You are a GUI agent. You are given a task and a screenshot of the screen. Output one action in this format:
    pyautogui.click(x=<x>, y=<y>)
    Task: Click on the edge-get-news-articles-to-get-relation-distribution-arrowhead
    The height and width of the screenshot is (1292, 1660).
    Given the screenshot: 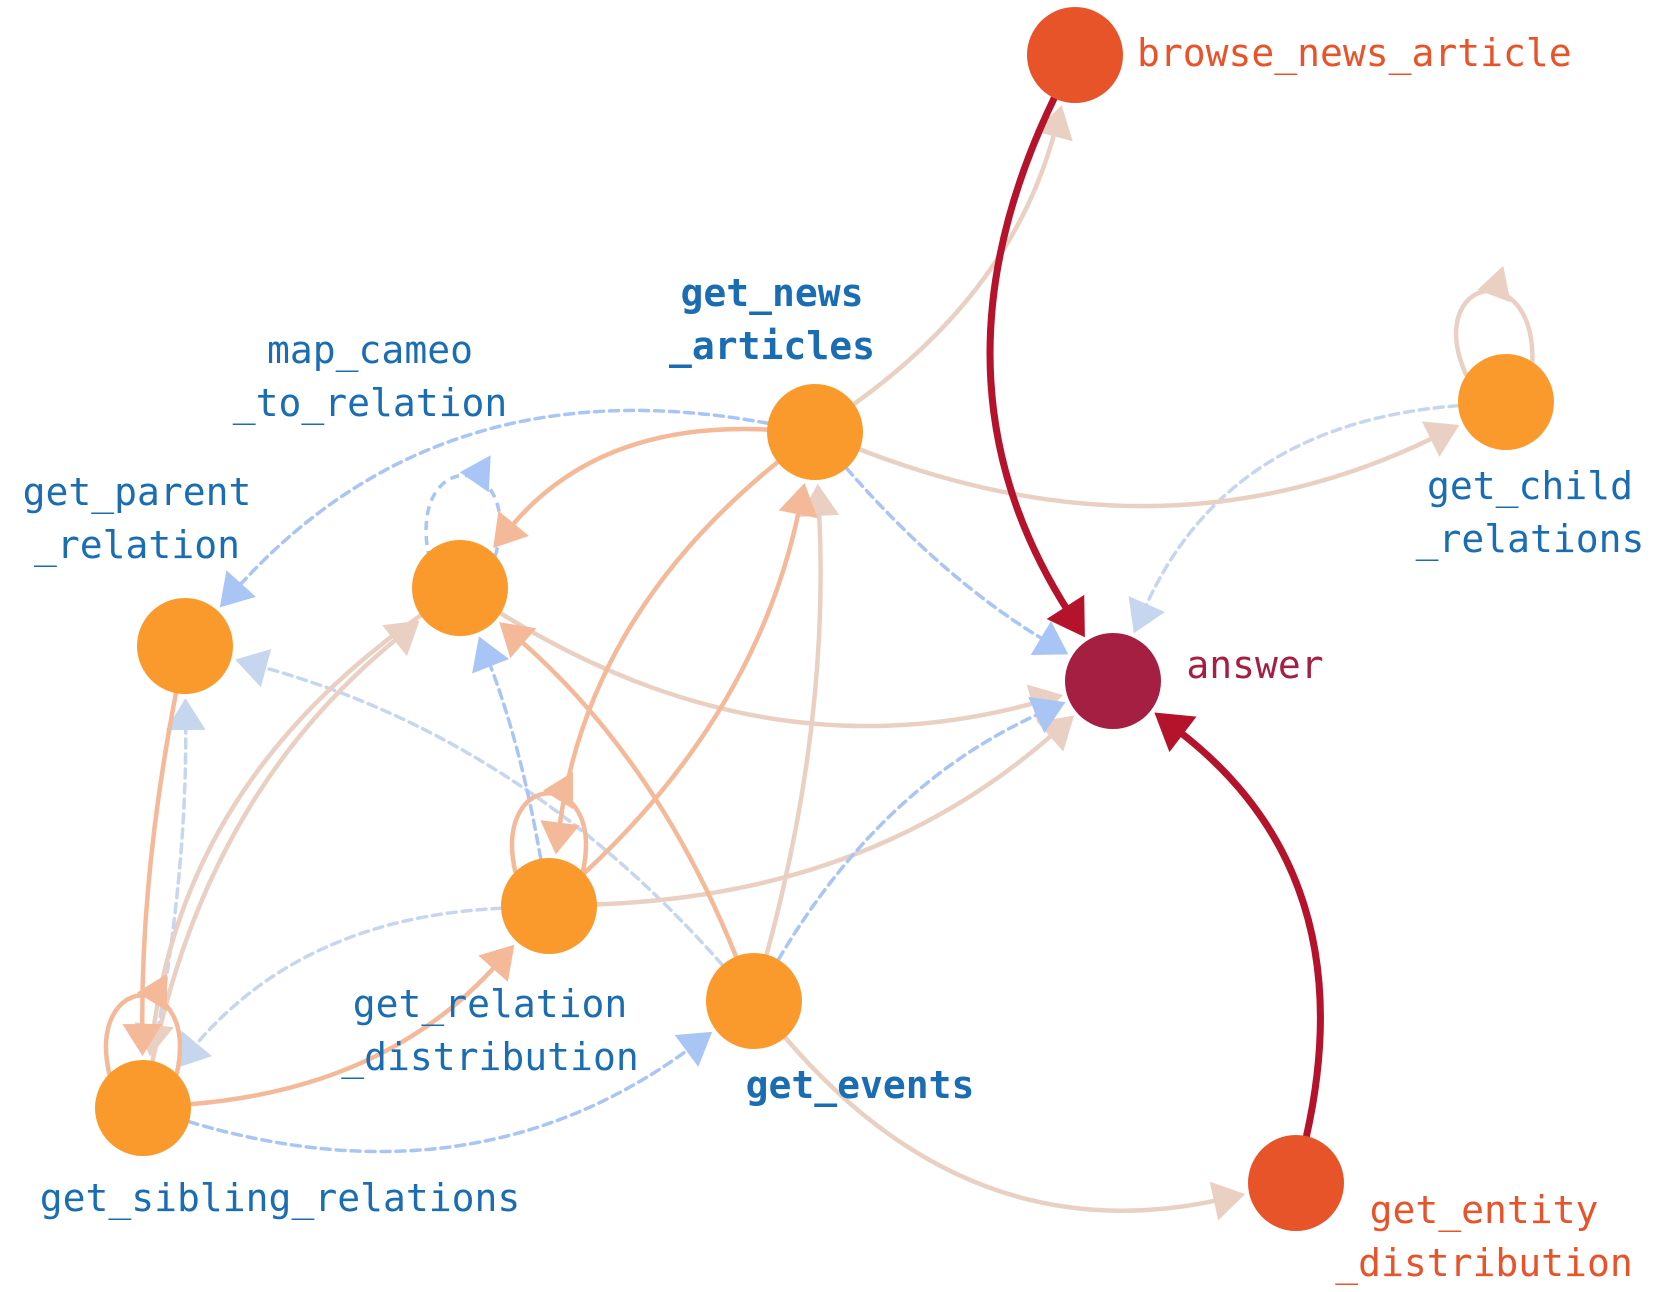 What is the action you would take?
    pyautogui.click(x=560, y=837)
    